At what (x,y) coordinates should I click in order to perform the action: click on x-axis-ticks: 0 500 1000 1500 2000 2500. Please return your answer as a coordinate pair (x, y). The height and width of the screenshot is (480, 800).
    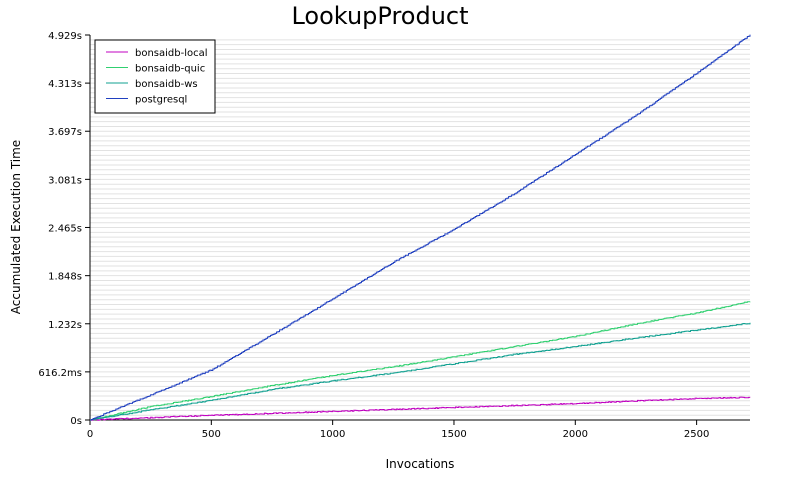
    Looking at the image, I should click on (398, 430).